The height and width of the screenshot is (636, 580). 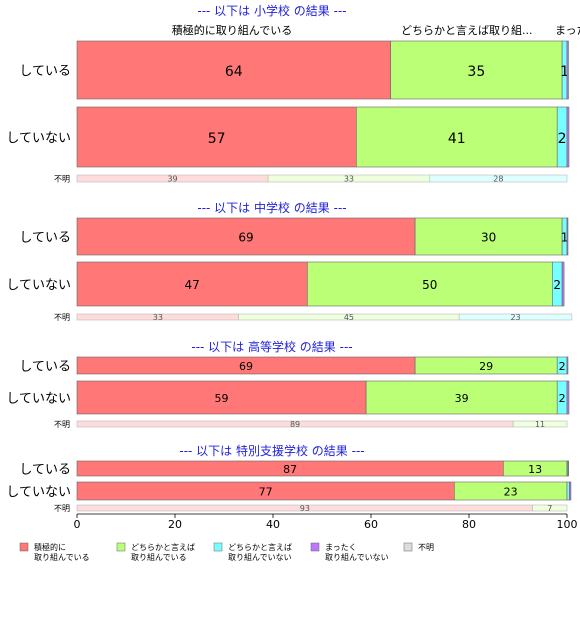 What do you see at coordinates (271, 346) in the screenshot?
I see `panel-title: --- 以下は 高等学校 の結果 ---` at bounding box center [271, 346].